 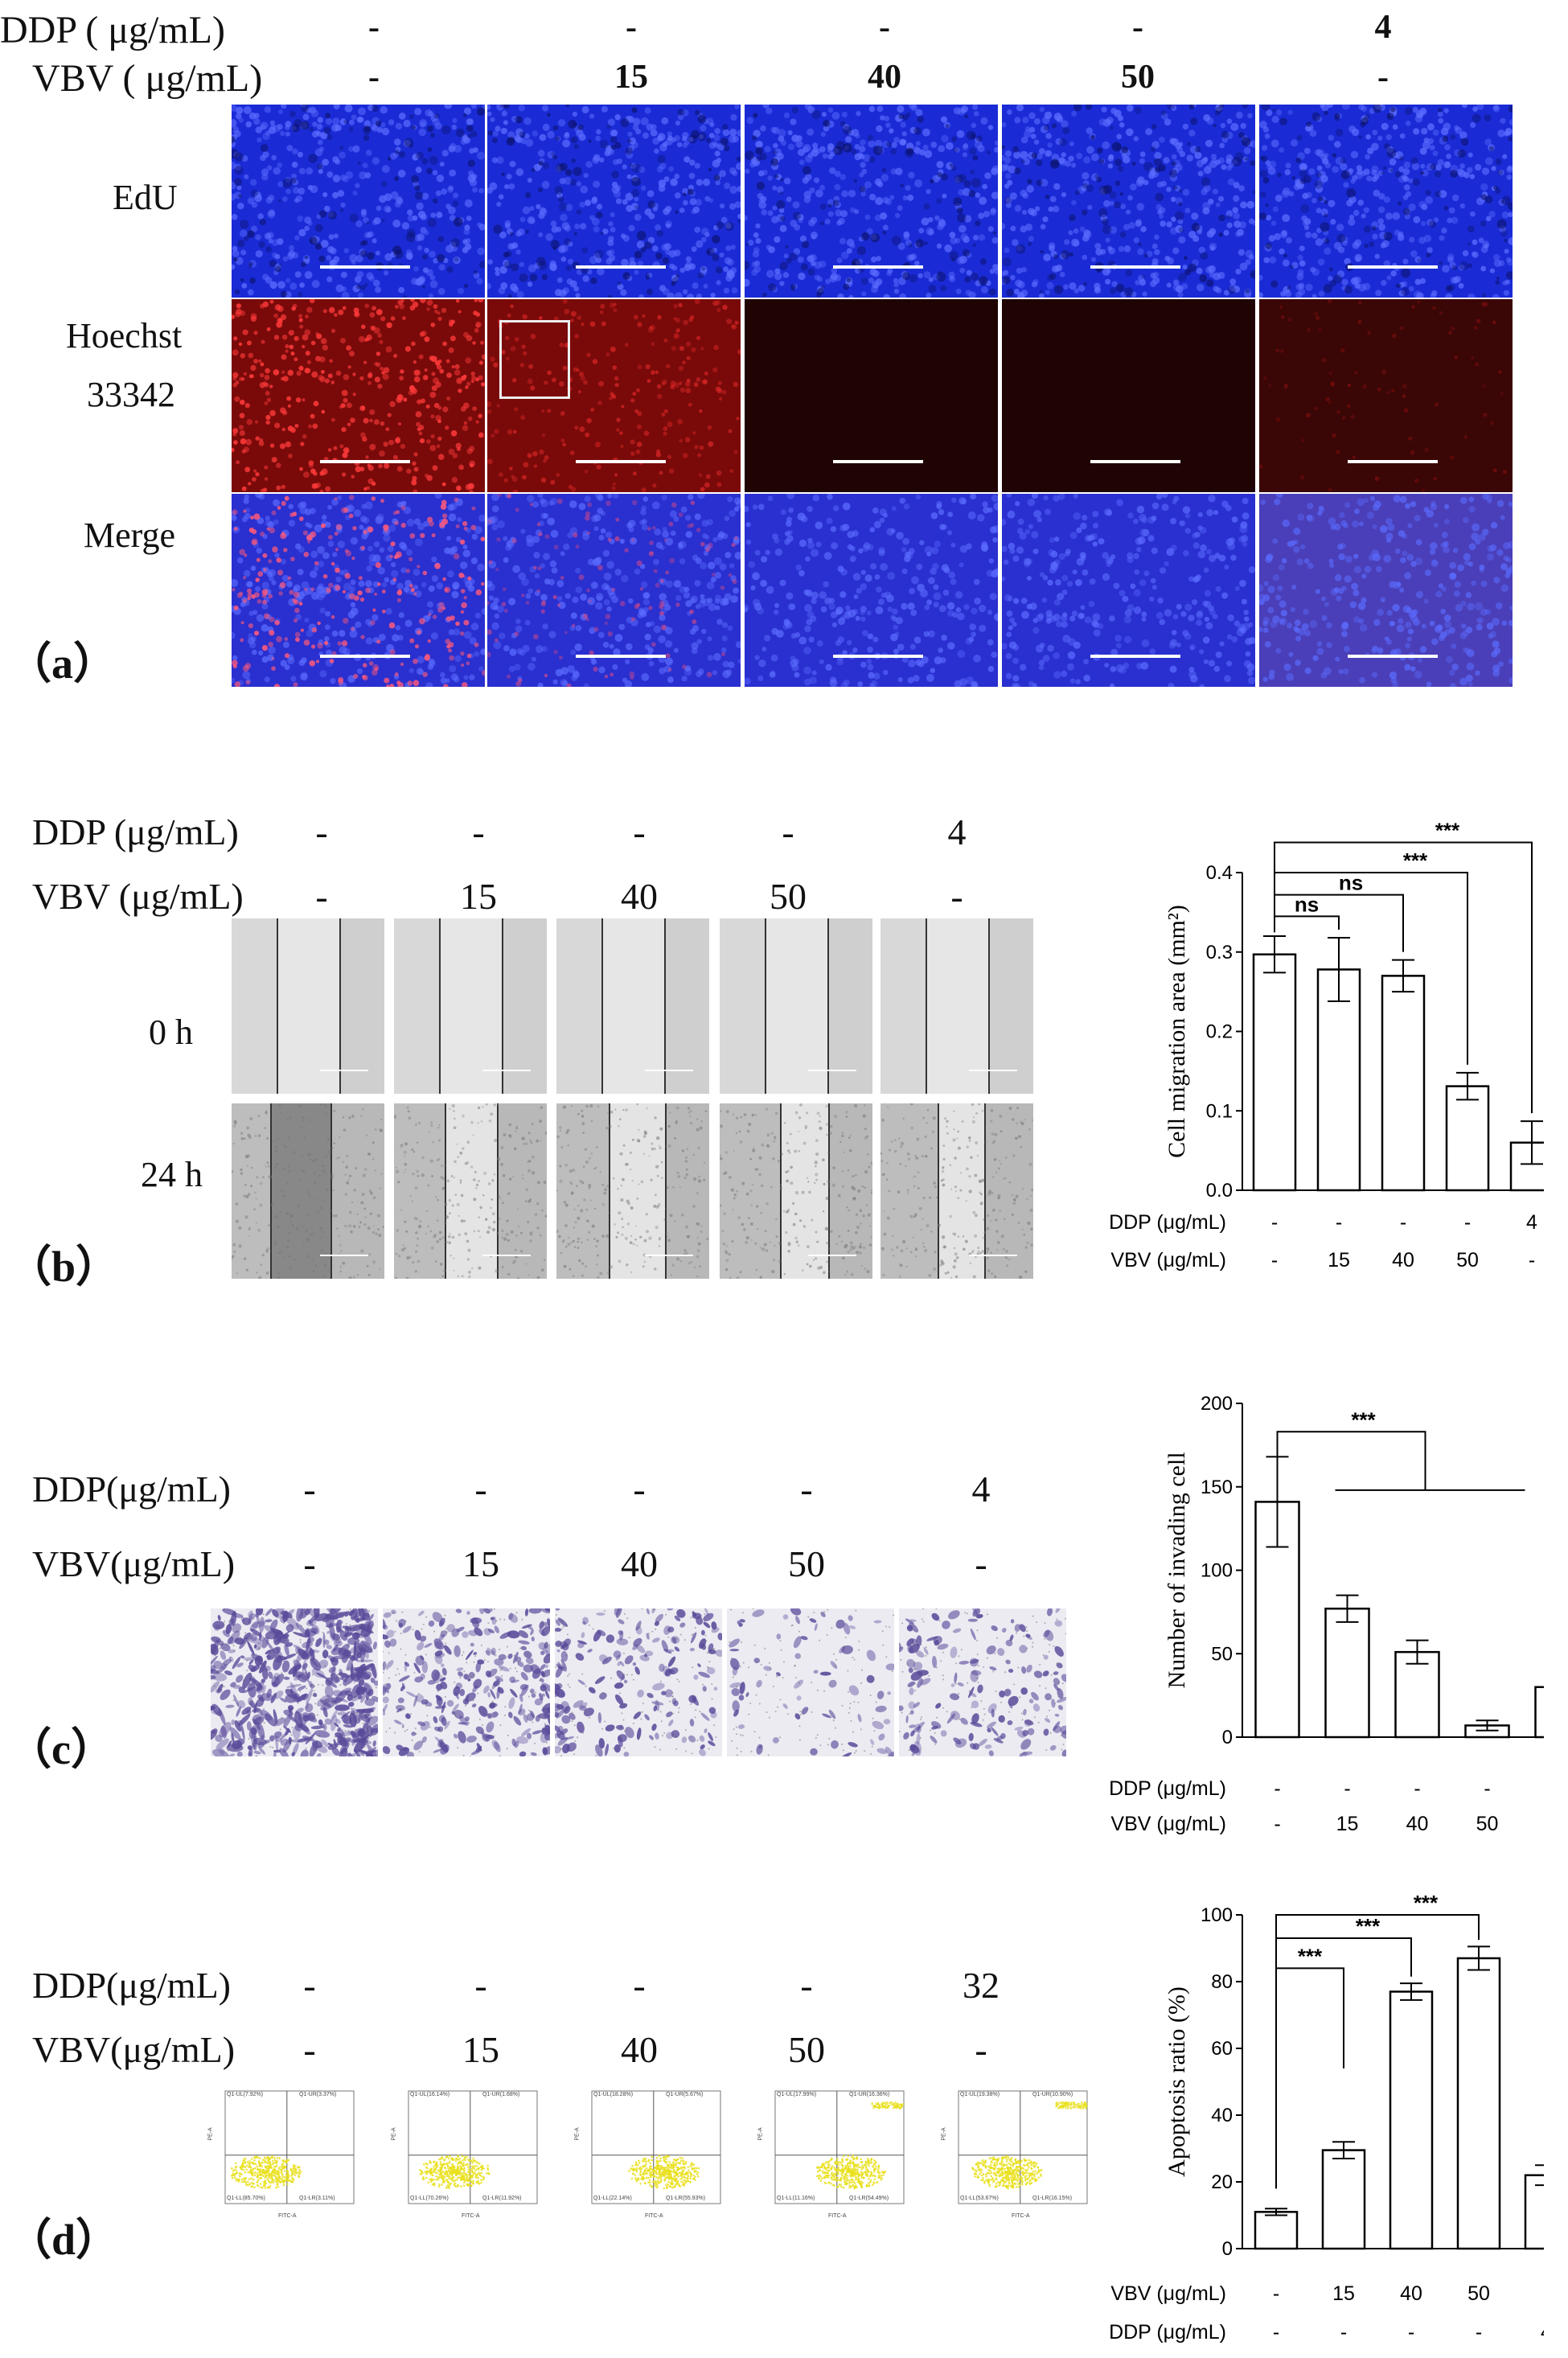 I want to click on quadrant-ll-label: Q1-LL(53.67%), so click(x=979, y=2198).